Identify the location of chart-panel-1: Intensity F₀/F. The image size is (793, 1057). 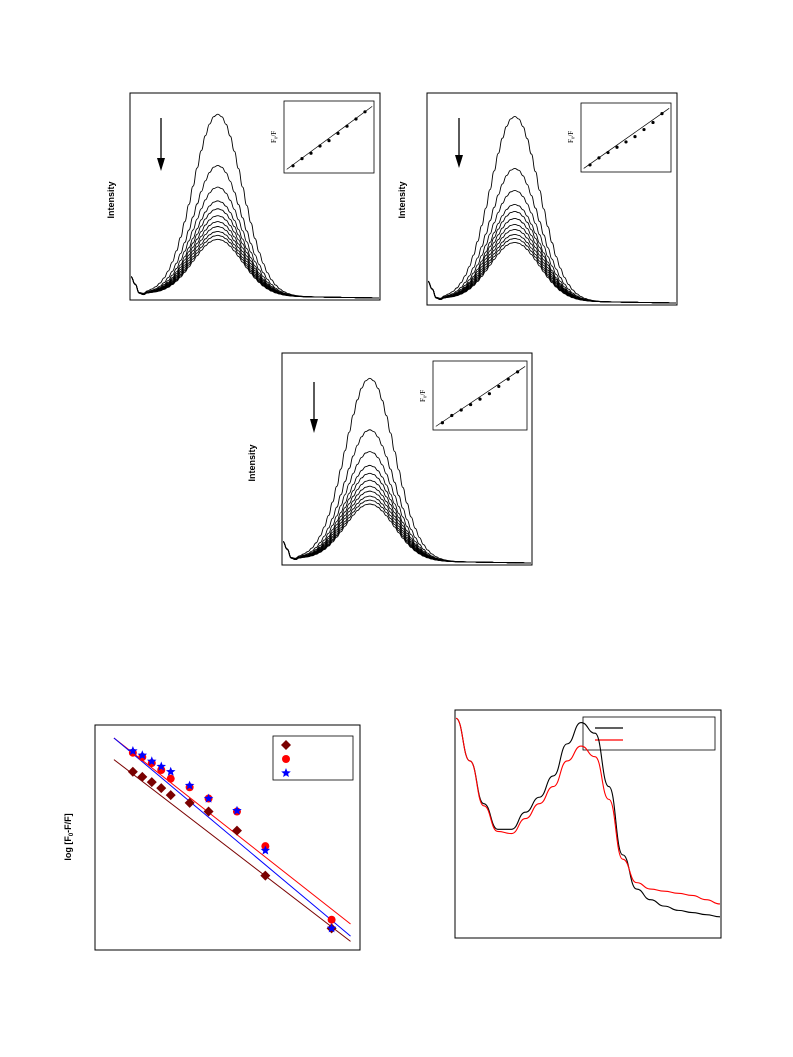
(243, 196).